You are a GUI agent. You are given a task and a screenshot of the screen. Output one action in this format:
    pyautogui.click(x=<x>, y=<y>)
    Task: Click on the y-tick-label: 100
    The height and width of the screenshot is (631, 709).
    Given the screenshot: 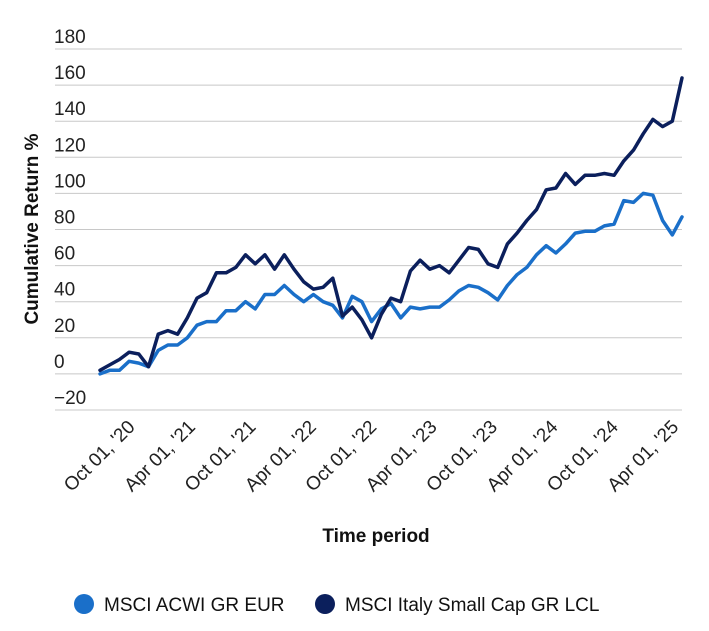 What is the action you would take?
    pyautogui.click(x=70, y=181)
    